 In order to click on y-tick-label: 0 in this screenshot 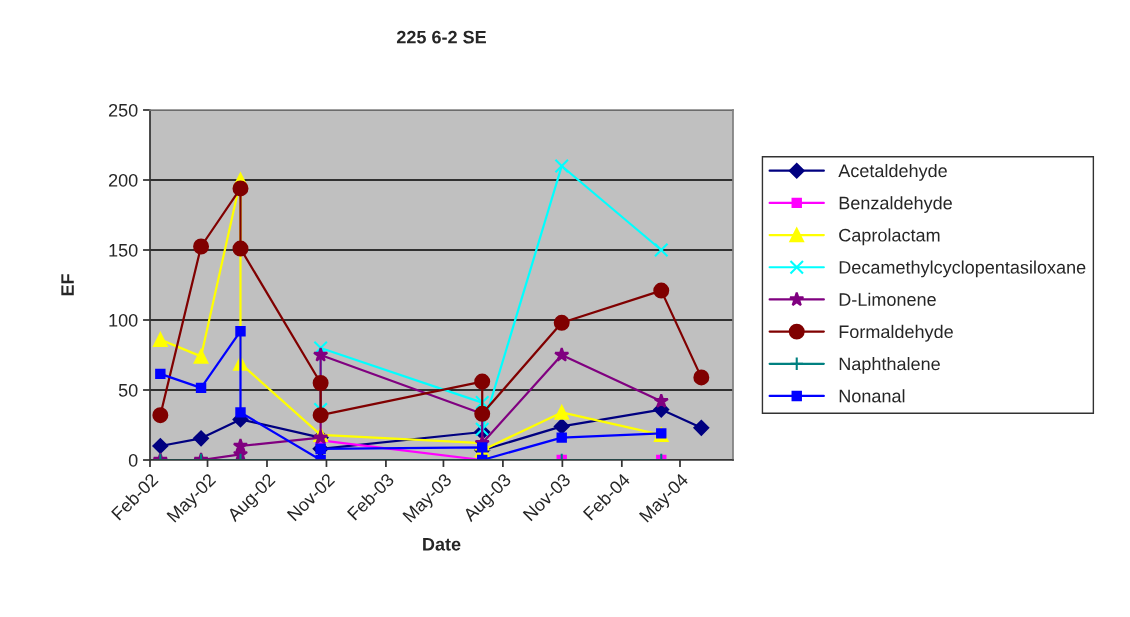, I will do `click(133, 460)`.